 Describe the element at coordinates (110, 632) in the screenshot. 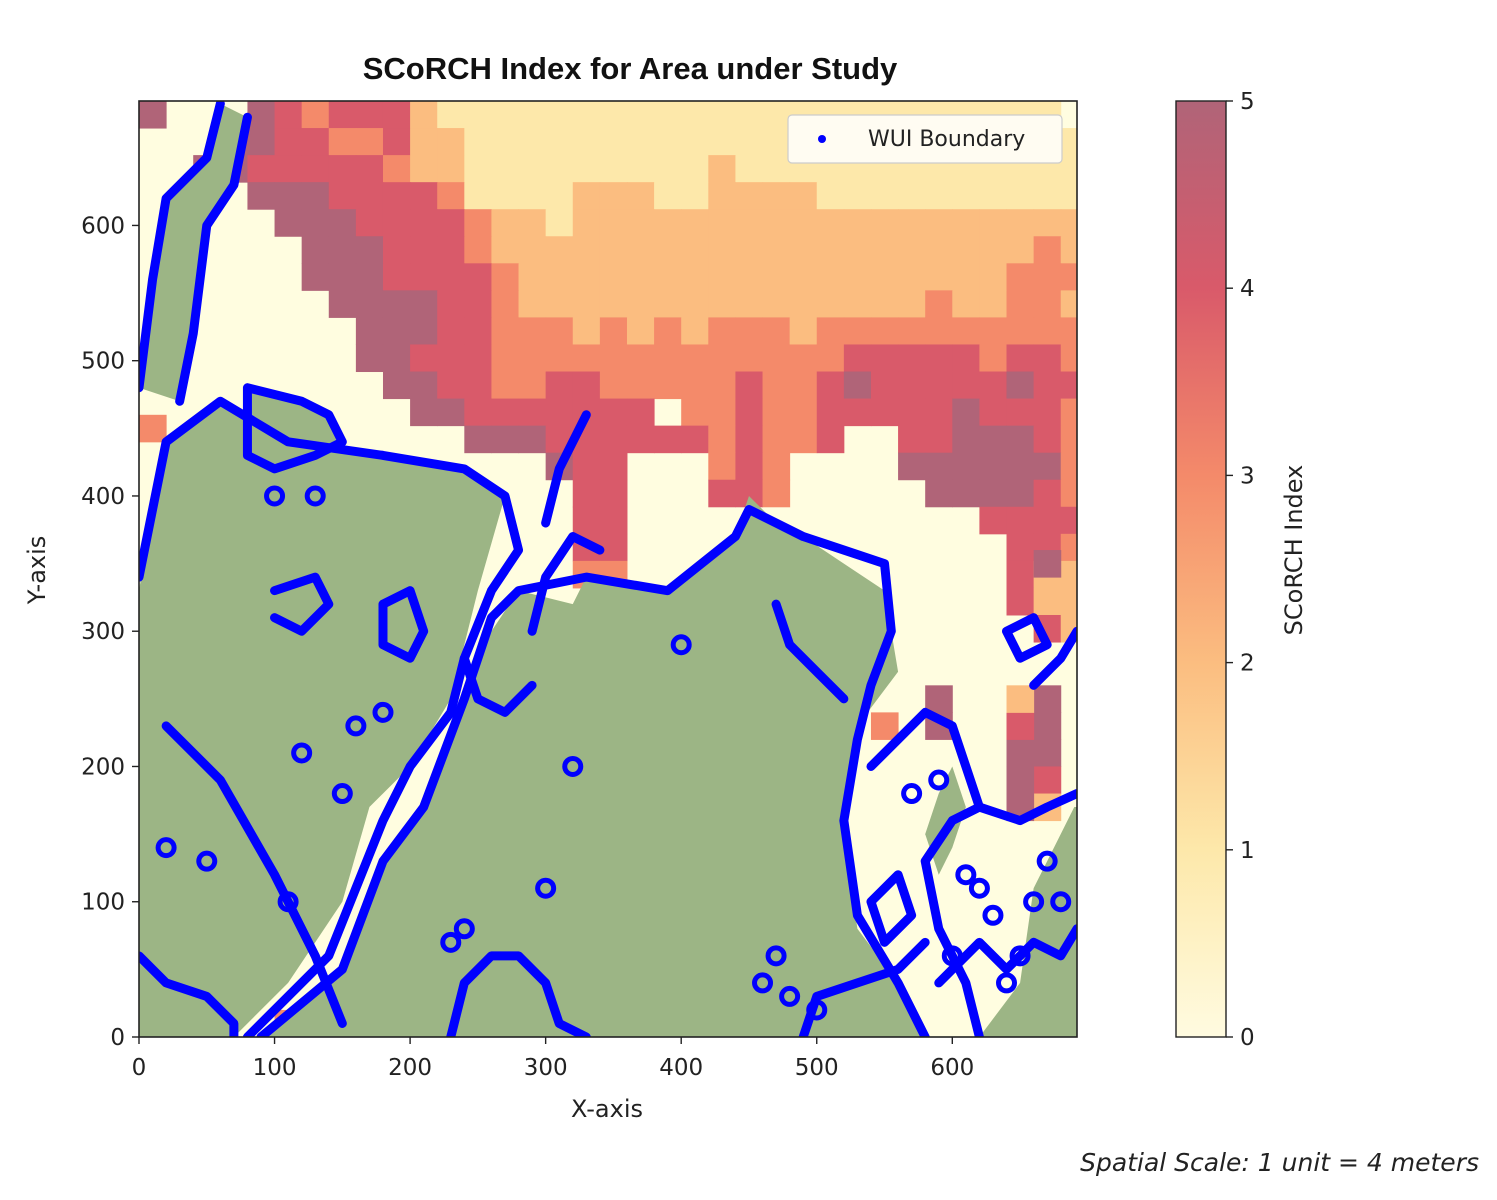

I see `y-axis-ticks: 0 100 200 300 400 500 600` at that location.